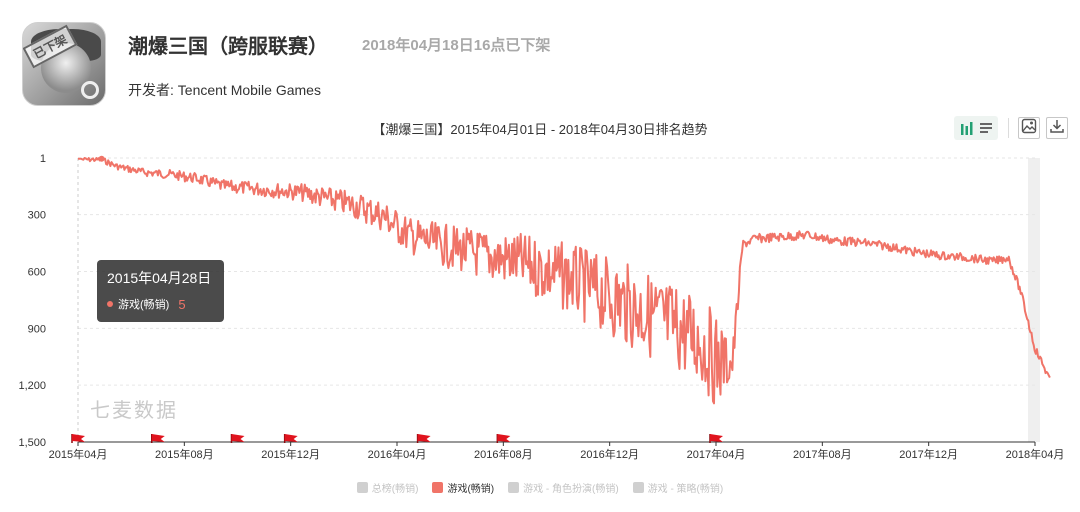 Image resolution: width=1080 pixels, height=512 pixels. What do you see at coordinates (37, 329) in the screenshot?
I see `y-tick-label: 900` at bounding box center [37, 329].